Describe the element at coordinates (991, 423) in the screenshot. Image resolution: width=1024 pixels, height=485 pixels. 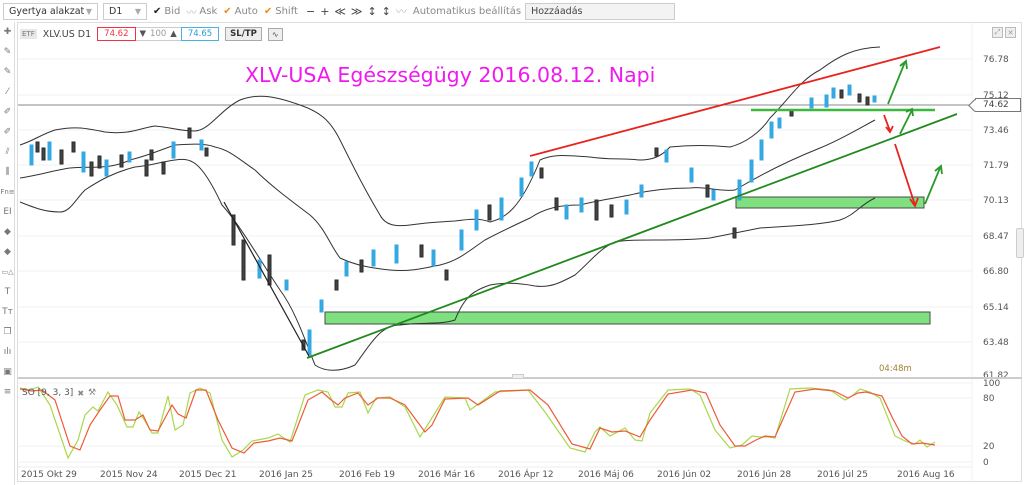
I see `oscillator-axis: 100 80 20 0` at that location.